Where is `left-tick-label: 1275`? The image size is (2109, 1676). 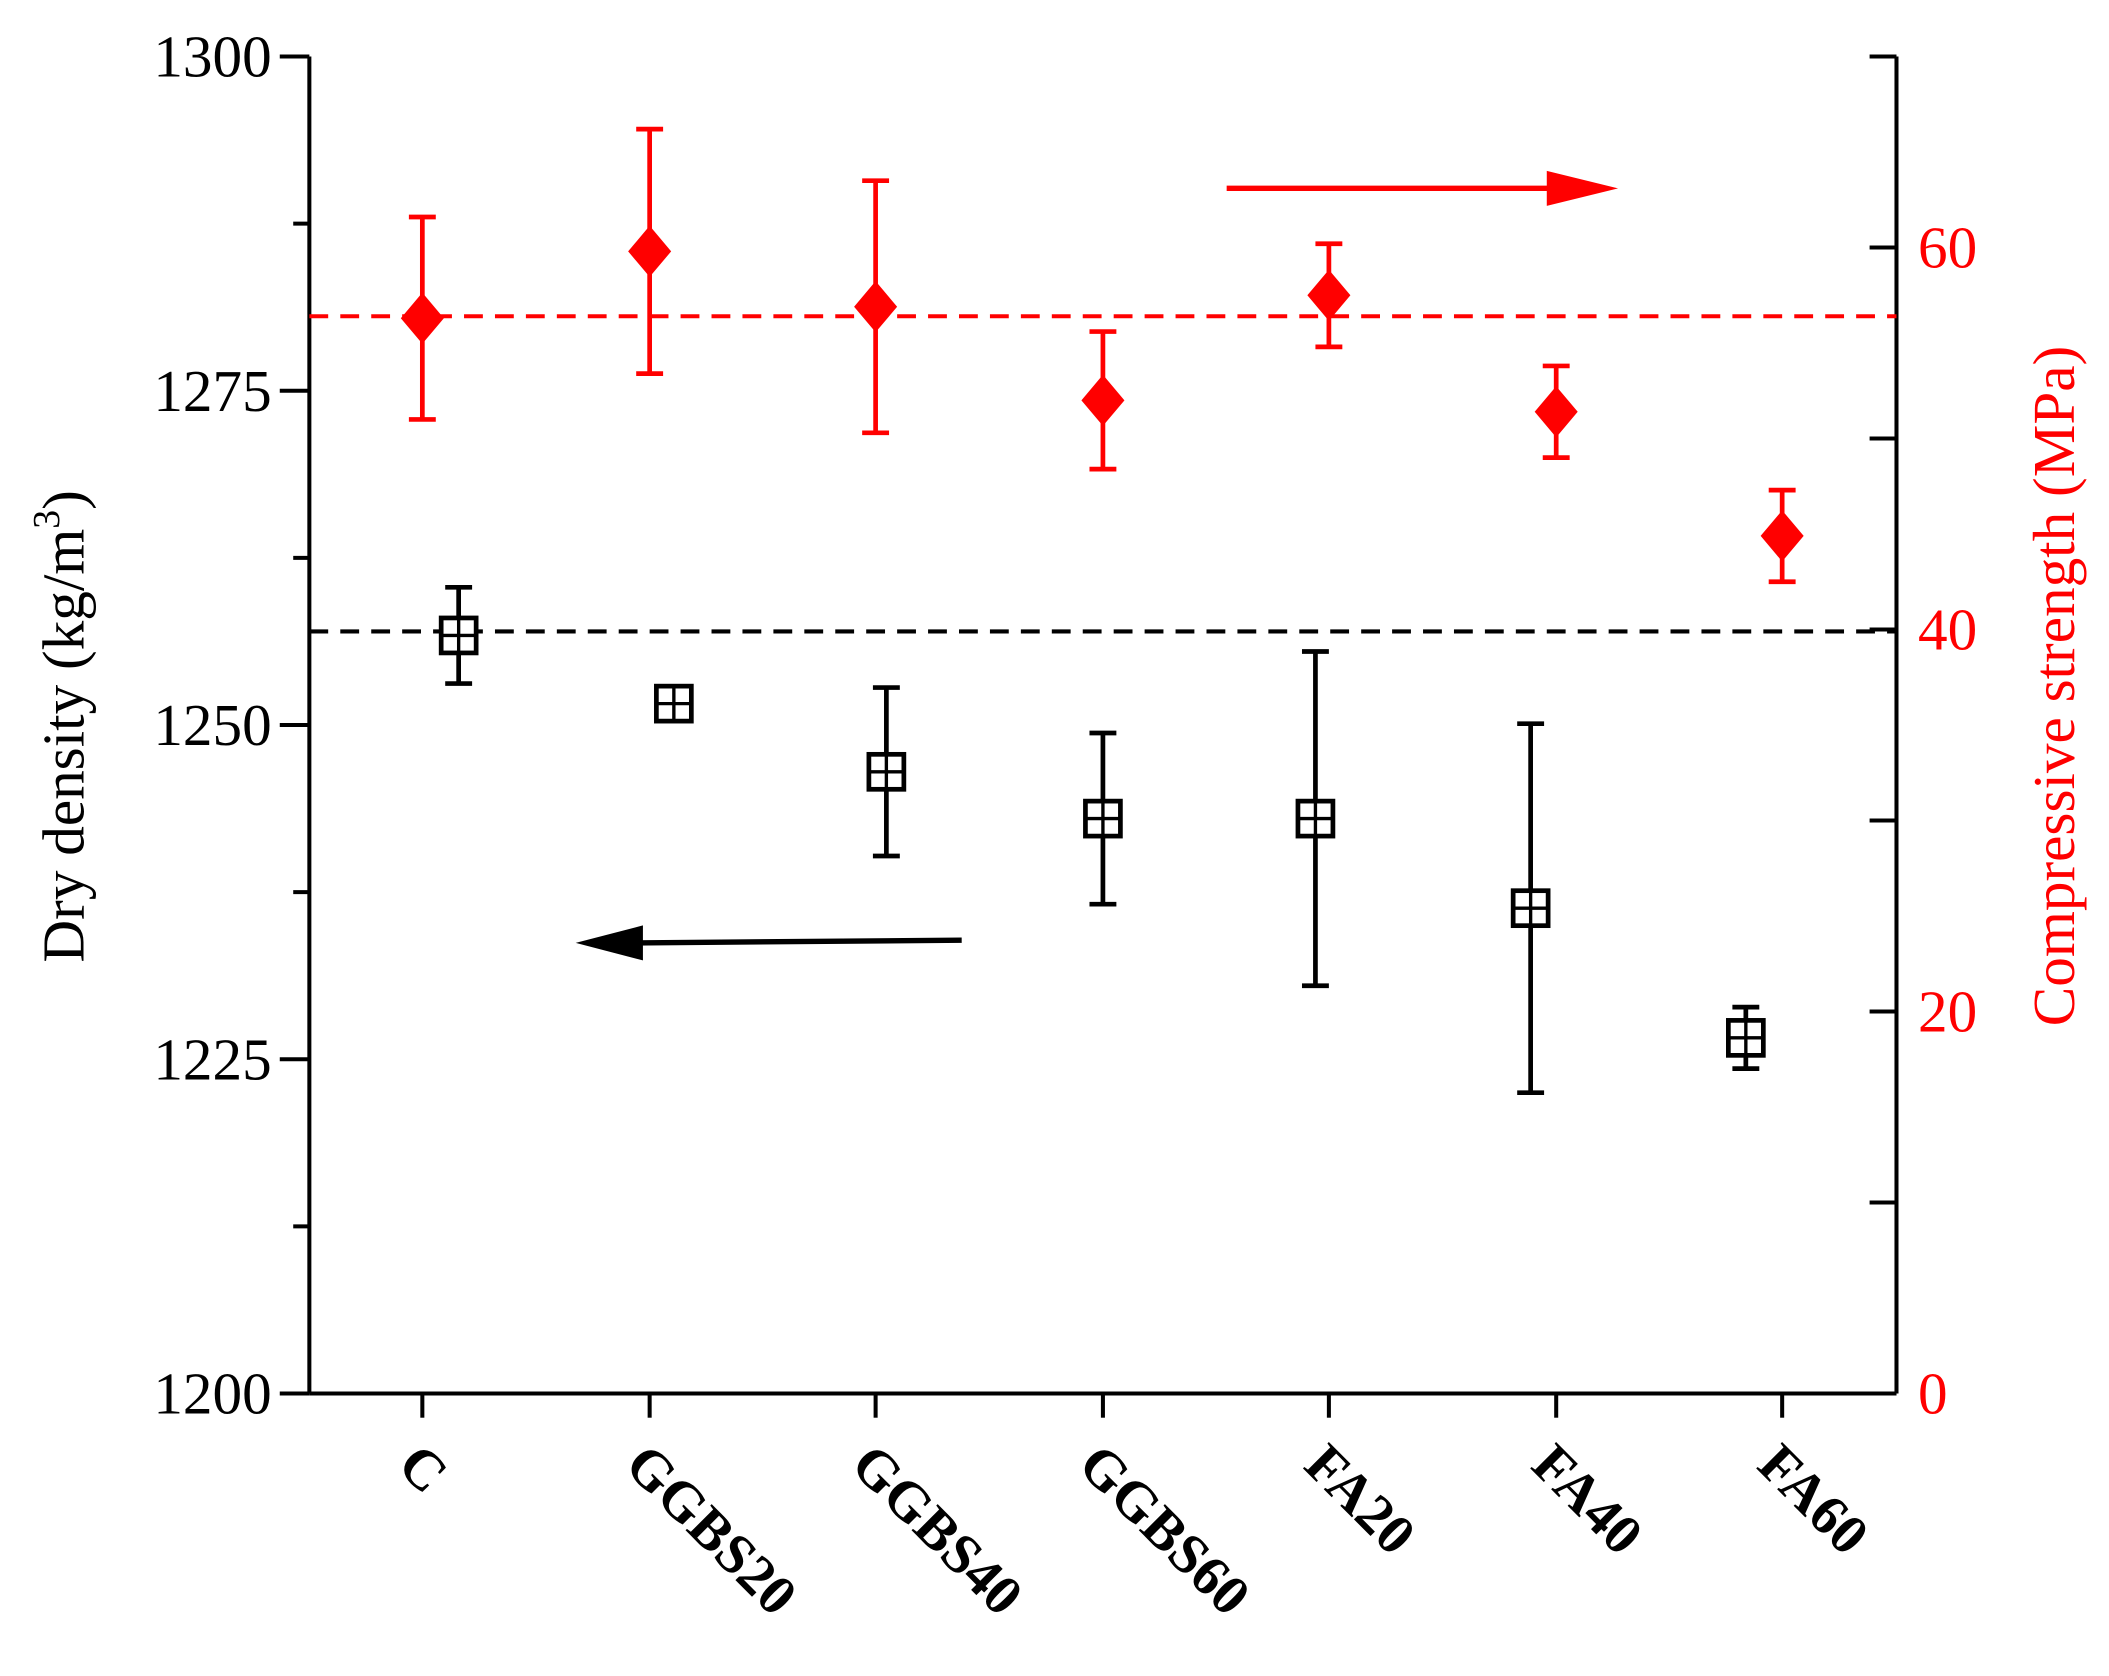
left-tick-label: 1275 is located at coordinates (212, 391).